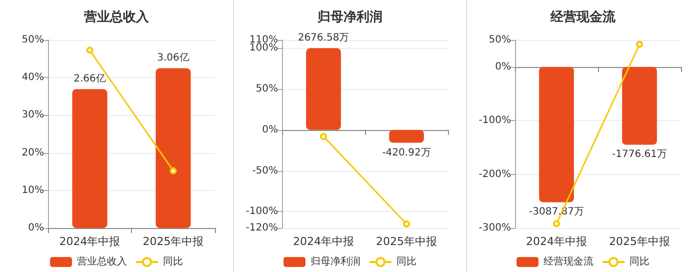 Image resolution: width=700 pixels, height=272 pixels. I want to click on y-tick-label: 10%, so click(33, 190).